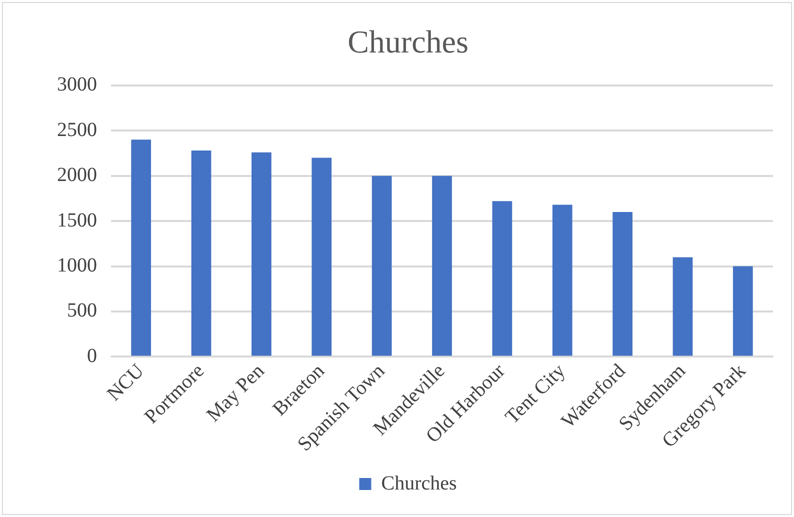 This screenshot has width=794, height=517. What do you see at coordinates (77, 85) in the screenshot?
I see `y-tick-label: 3000` at bounding box center [77, 85].